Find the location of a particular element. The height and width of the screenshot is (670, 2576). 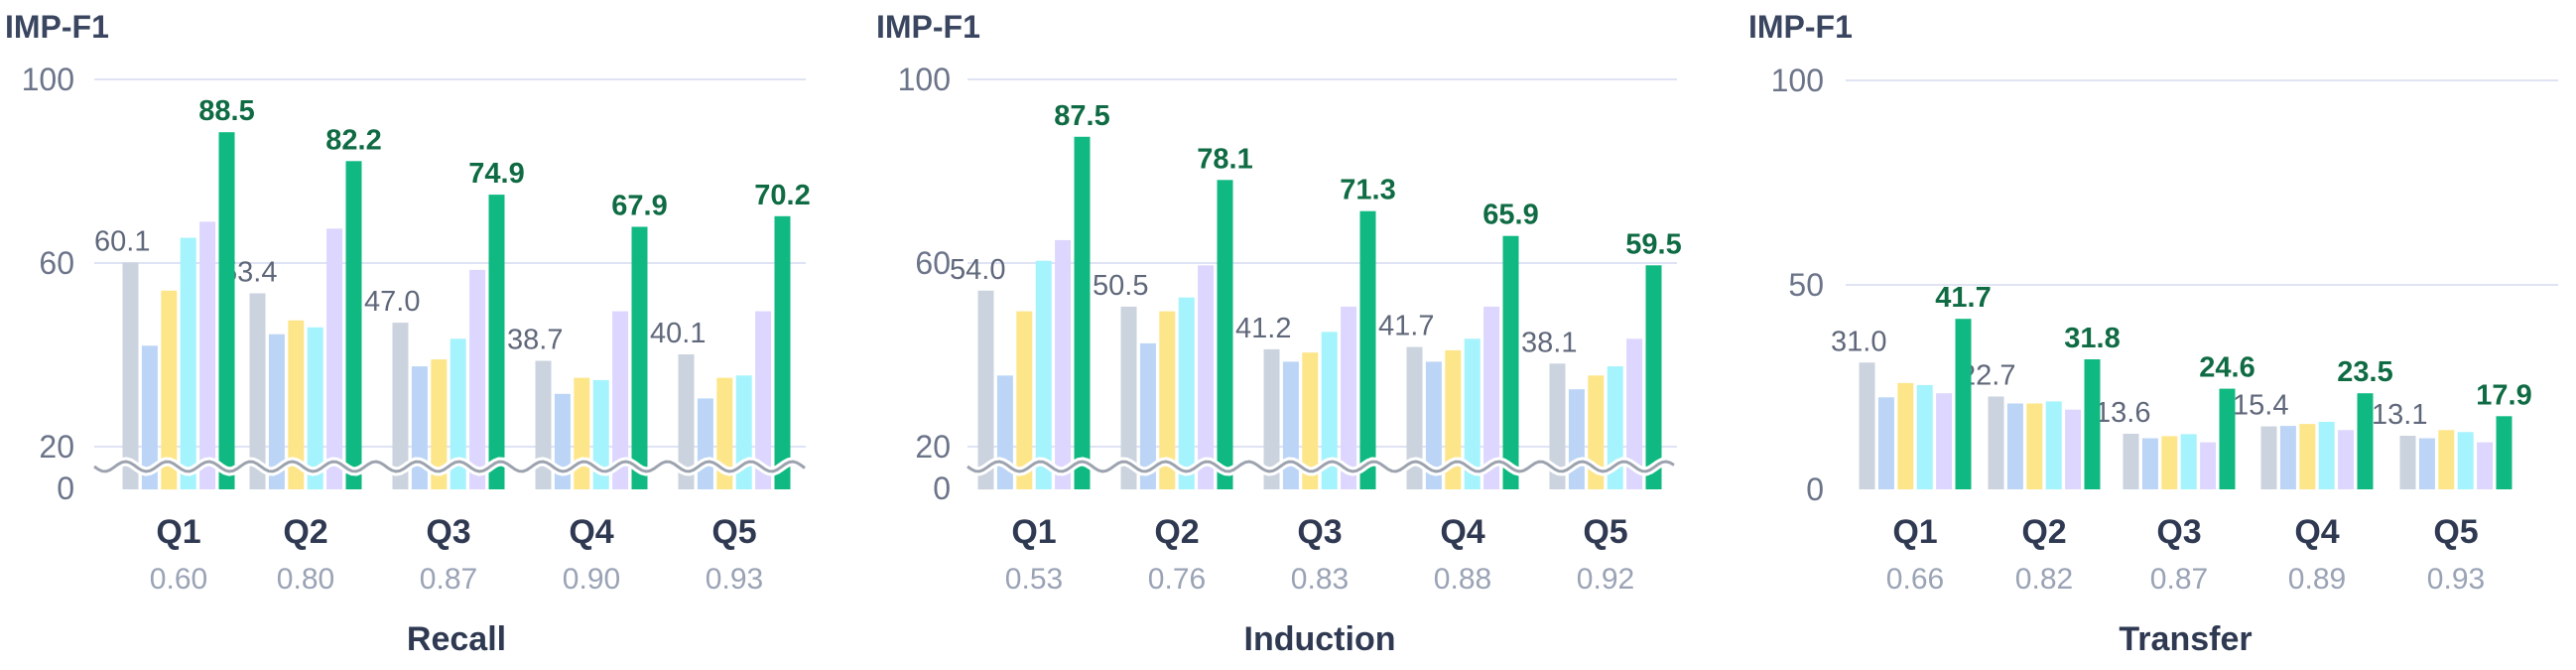

data-label-best: 78.1 is located at coordinates (1225, 159).